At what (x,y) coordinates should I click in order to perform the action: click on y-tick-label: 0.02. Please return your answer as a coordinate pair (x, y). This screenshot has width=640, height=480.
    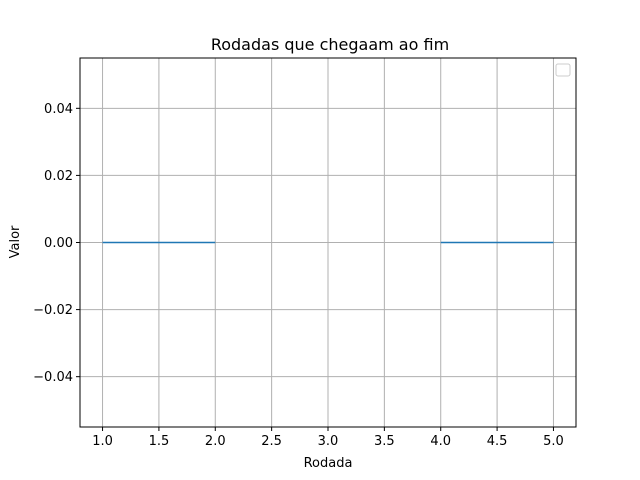
    Looking at the image, I should click on (58, 176).